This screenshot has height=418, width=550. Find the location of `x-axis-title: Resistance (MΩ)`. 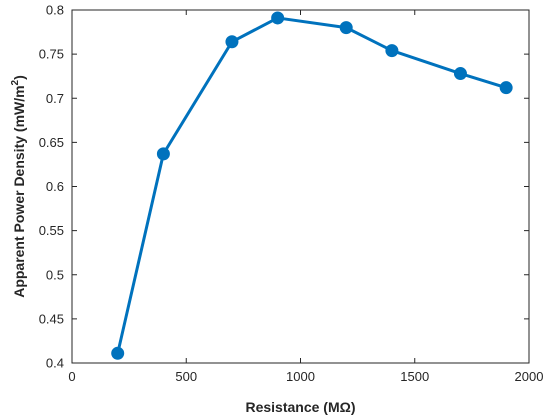

x-axis-title: Resistance (MΩ) is located at coordinates (300, 407).